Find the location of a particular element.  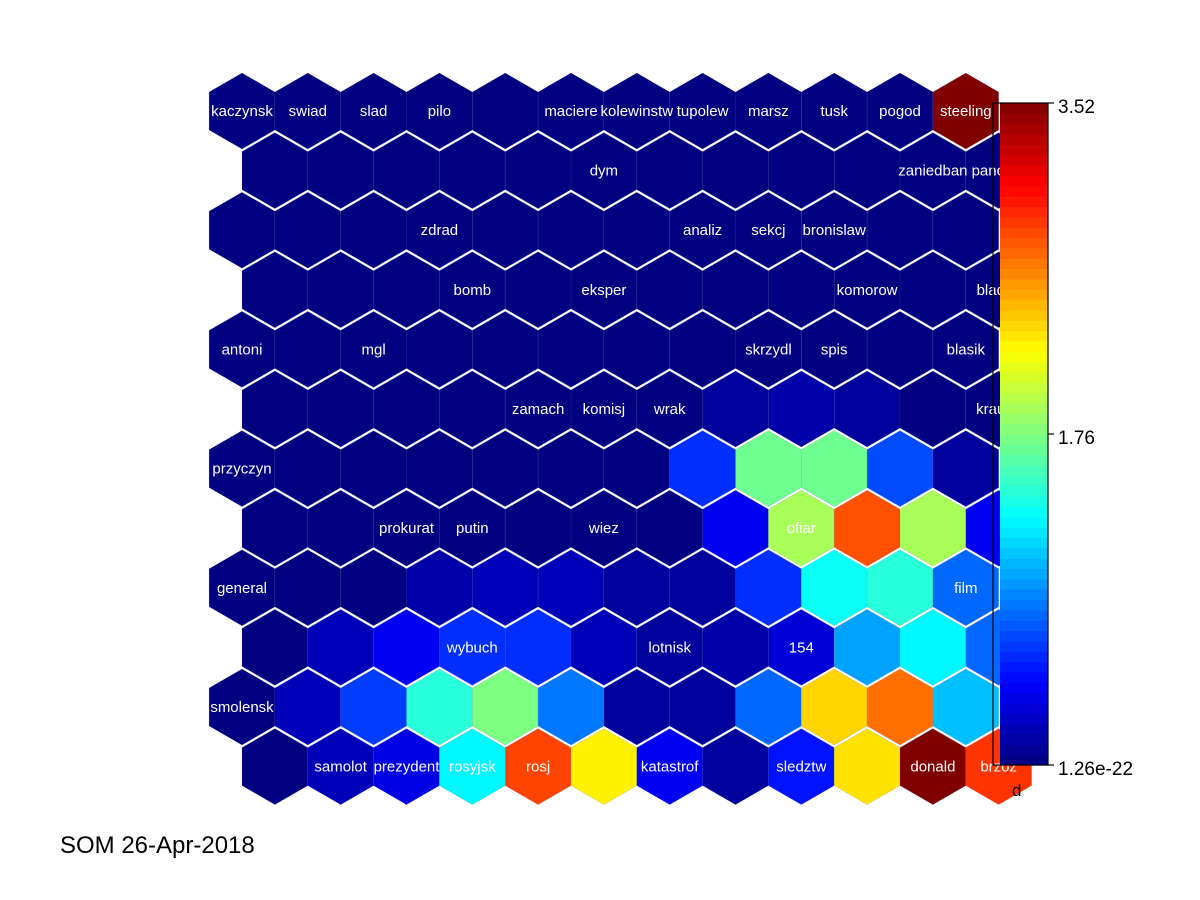

node-label: prezydent is located at coordinates (407, 767).